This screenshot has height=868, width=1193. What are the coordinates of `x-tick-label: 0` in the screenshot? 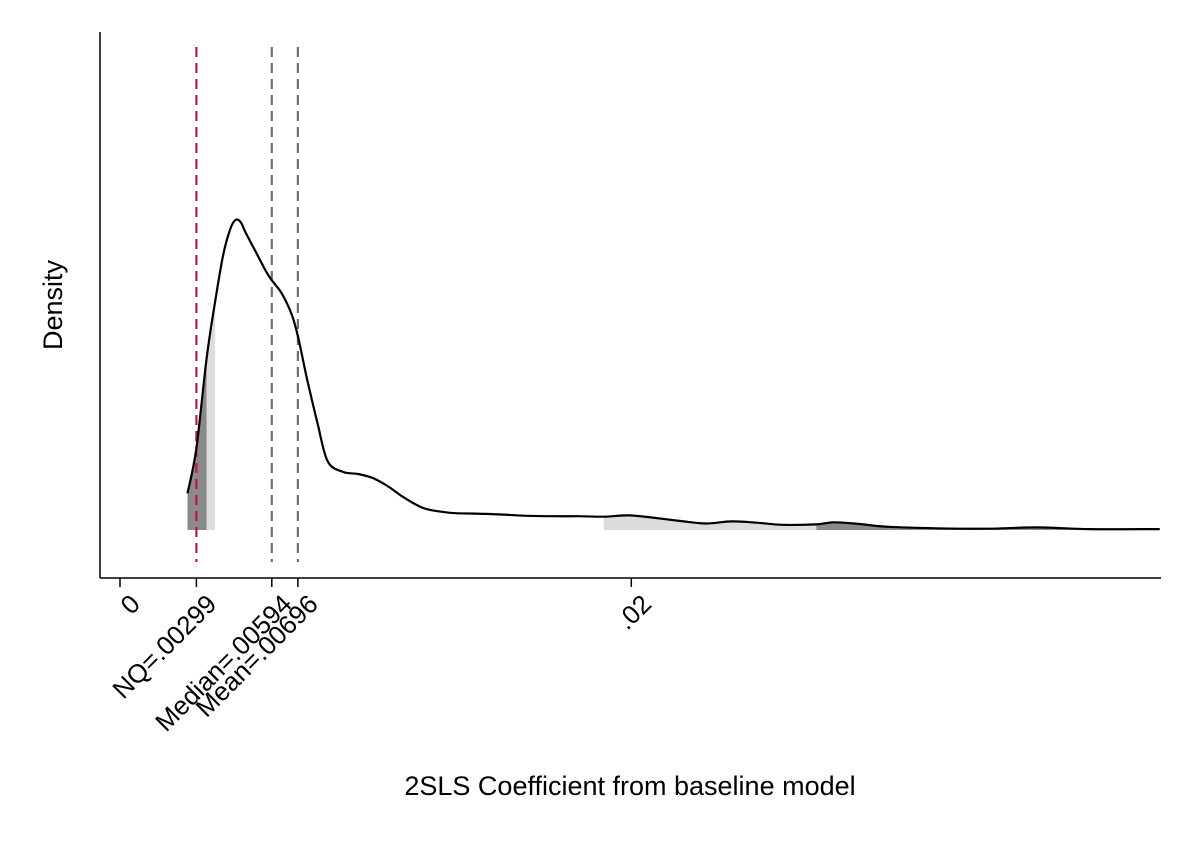 It's located at (129, 604).